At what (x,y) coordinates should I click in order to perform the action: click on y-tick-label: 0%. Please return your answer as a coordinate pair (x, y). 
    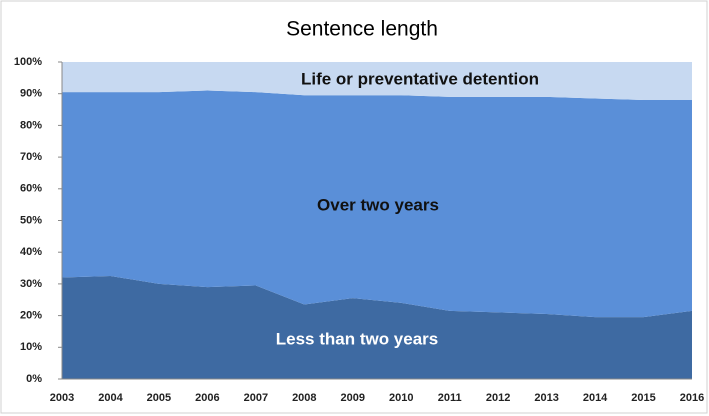
    Looking at the image, I should click on (34, 379).